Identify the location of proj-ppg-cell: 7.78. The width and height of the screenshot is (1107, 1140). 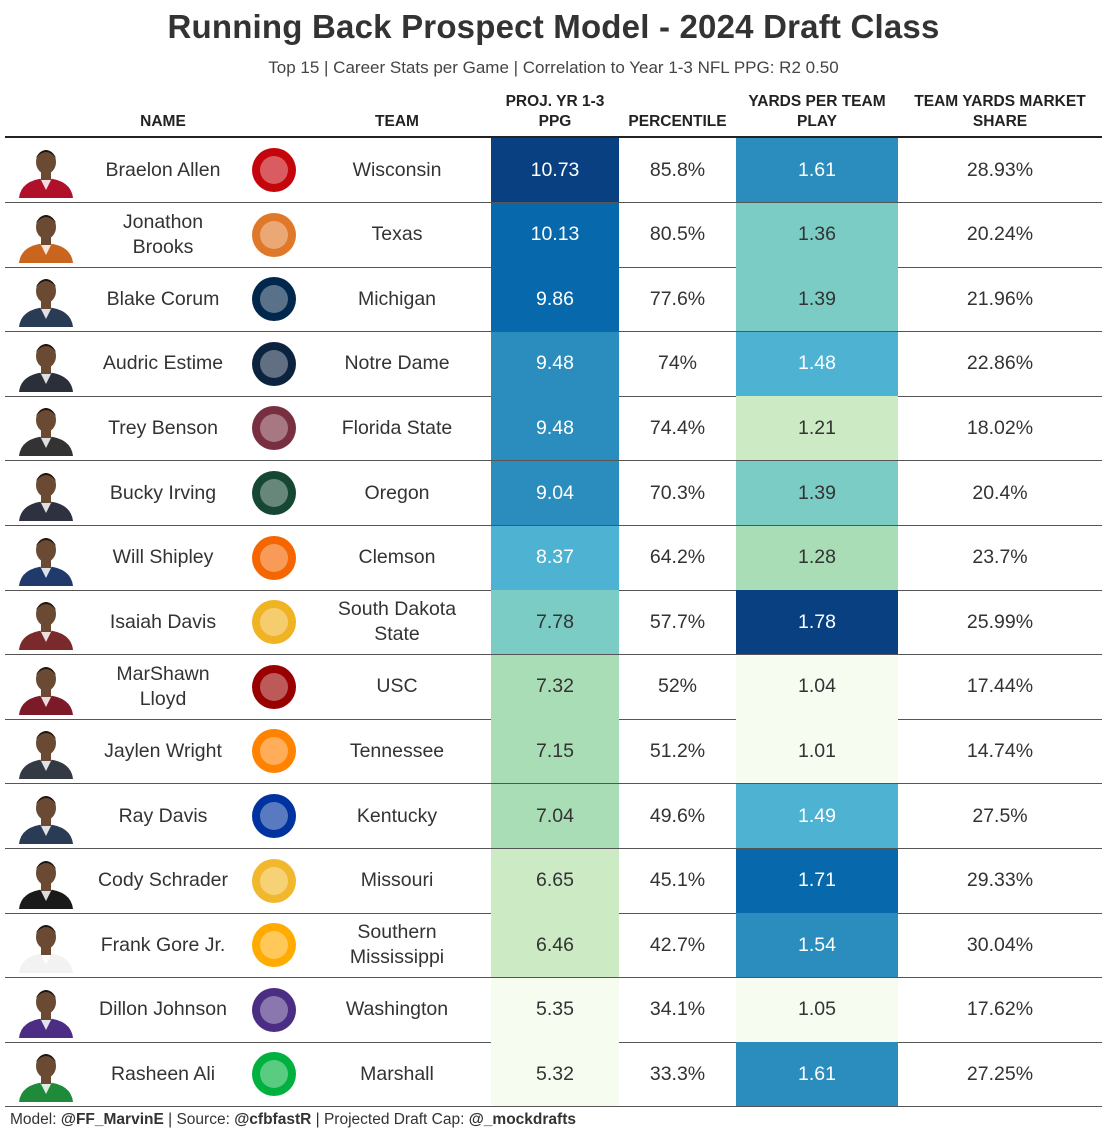
(555, 622).